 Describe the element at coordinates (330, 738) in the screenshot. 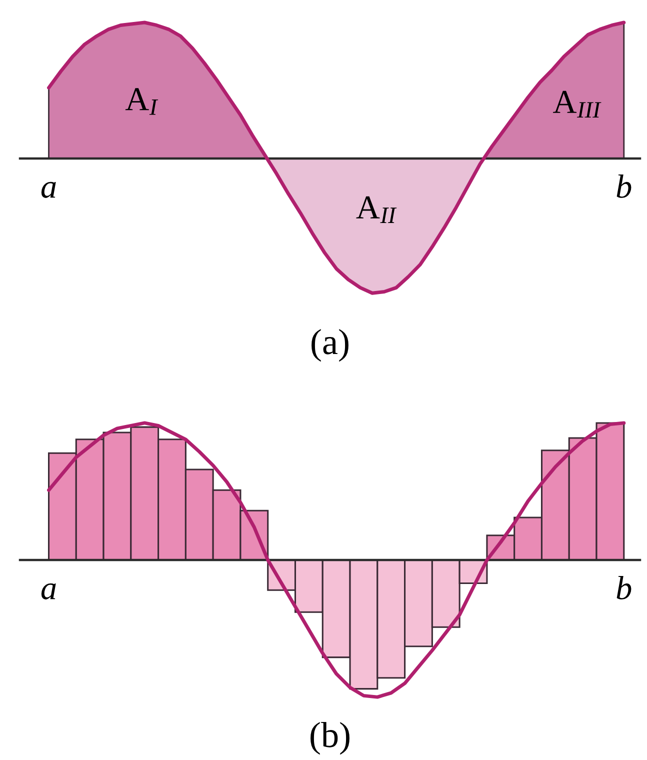

I see `text: (b)` at that location.